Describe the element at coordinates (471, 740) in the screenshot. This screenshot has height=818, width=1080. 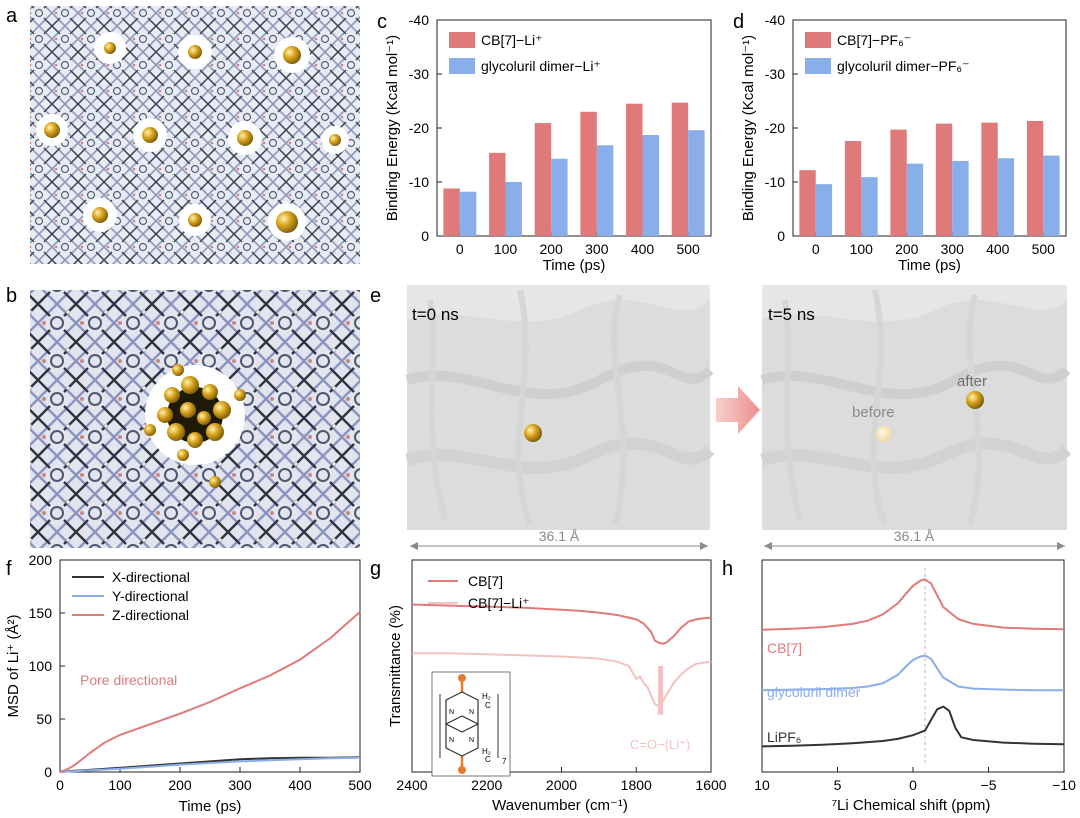
I see `inset-n-4: N` at that location.